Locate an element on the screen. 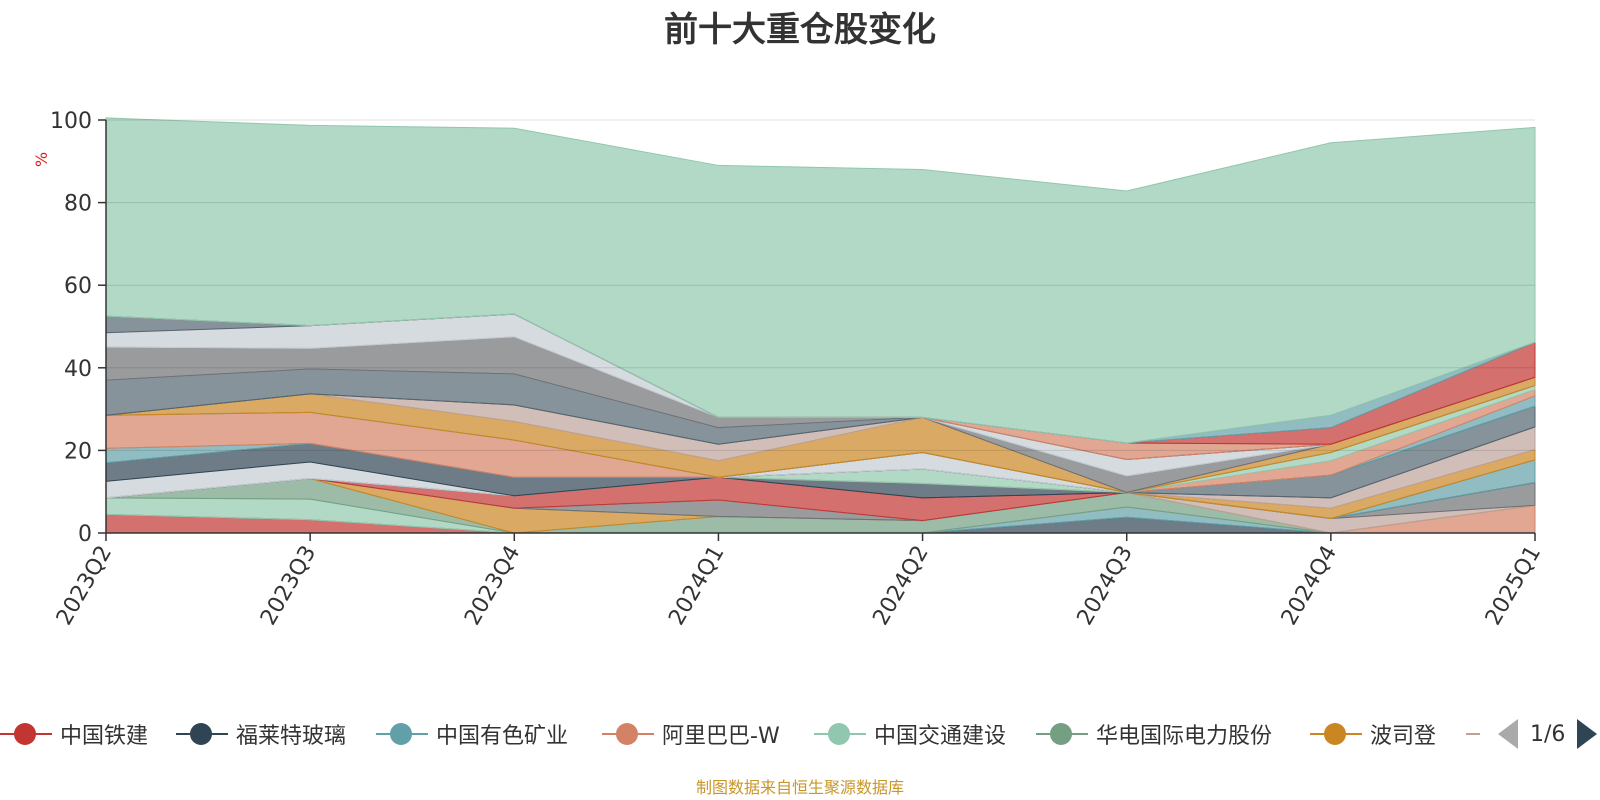  legend-overflow-swatch-icon is located at coordinates (1473, 734).